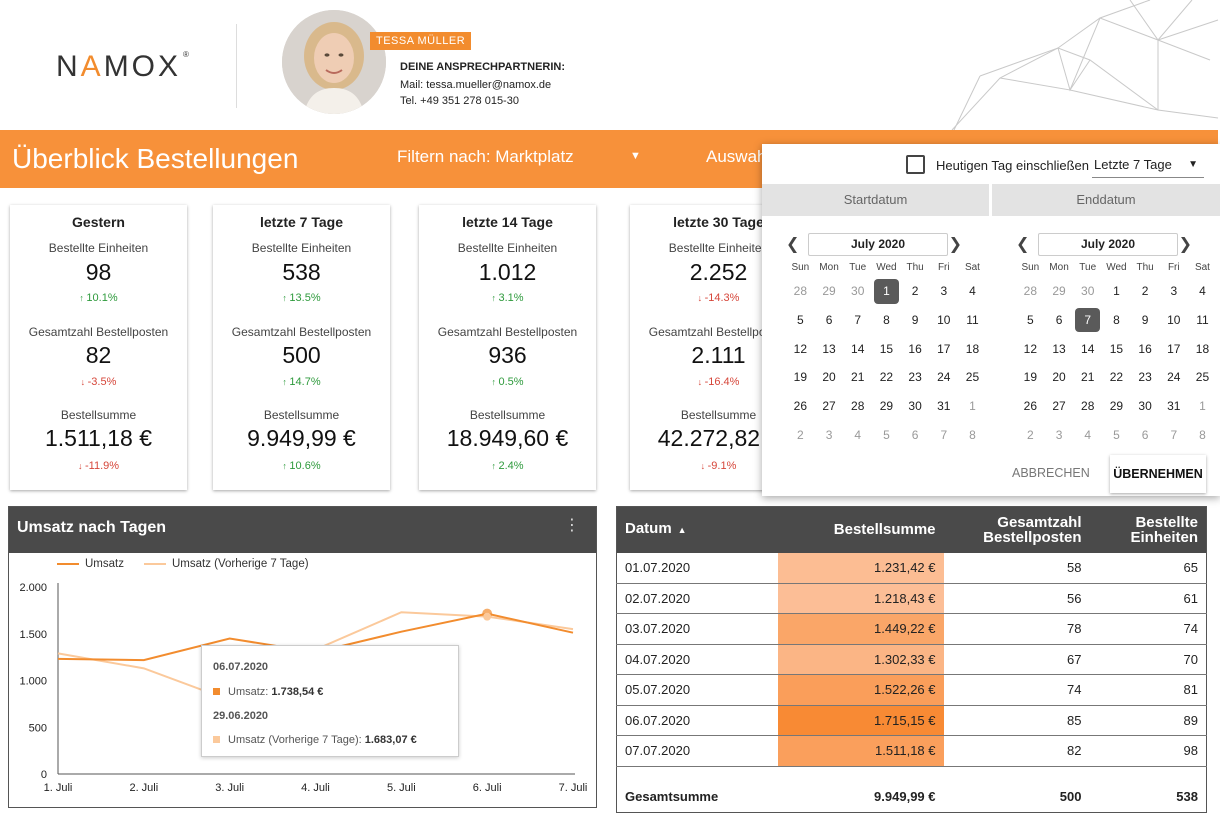 The image size is (1220, 814). I want to click on apply-button: ÜBERNEHMEN, so click(1158, 474).